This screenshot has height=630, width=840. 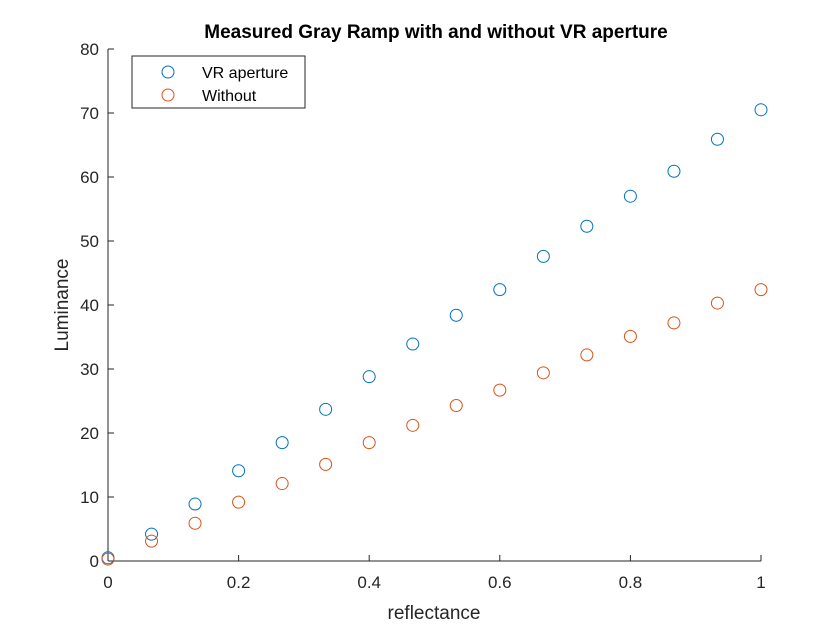 What do you see at coordinates (89, 369) in the screenshot?
I see `y-tick-label: 30` at bounding box center [89, 369].